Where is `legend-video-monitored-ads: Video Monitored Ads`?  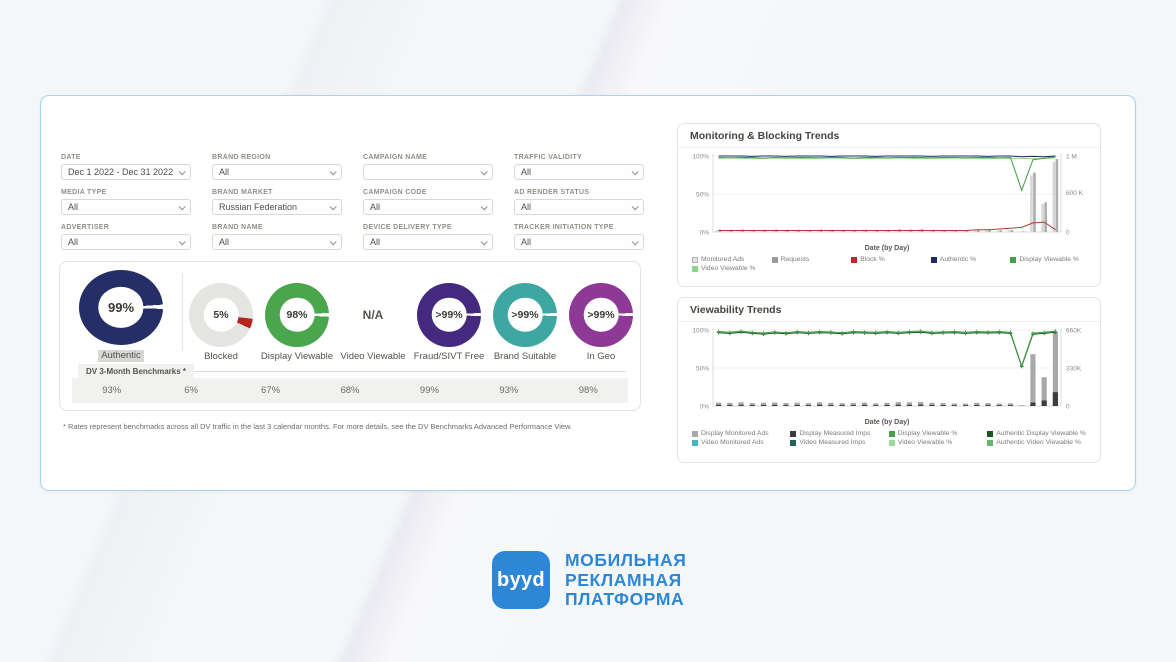
legend-video-monitored-ads: Video Monitored Ads is located at coordinates (739, 442).